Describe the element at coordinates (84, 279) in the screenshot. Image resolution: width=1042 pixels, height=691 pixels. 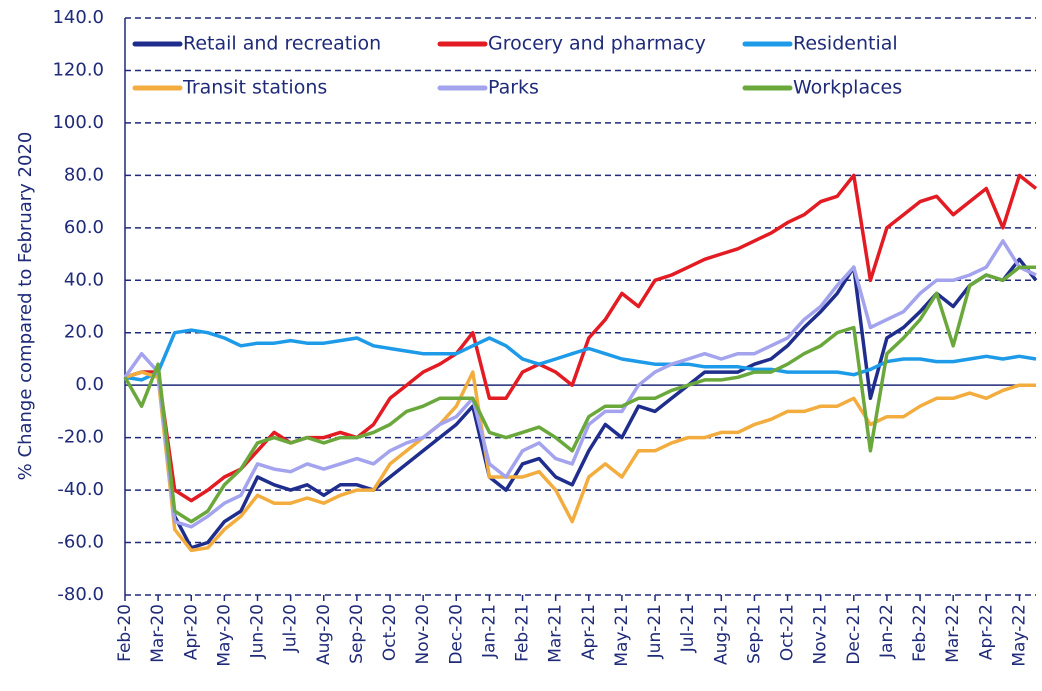
I see `y-tick-label: 40.0` at that location.